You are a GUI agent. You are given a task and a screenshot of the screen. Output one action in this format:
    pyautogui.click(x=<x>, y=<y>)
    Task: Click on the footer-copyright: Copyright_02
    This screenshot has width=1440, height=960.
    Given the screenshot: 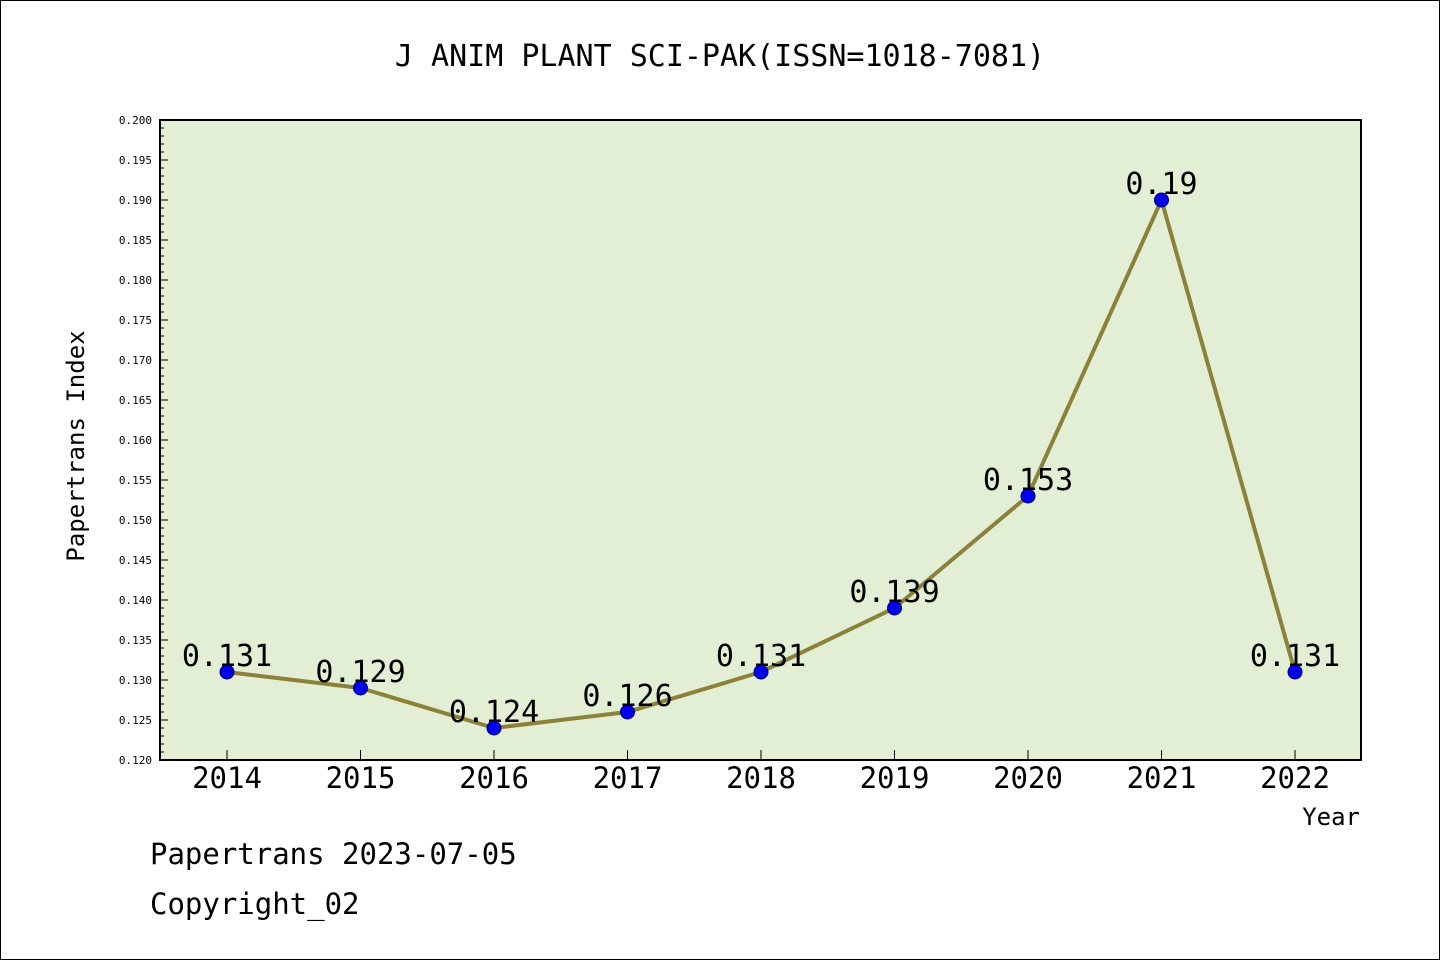 What is the action you would take?
    pyautogui.click(x=255, y=904)
    